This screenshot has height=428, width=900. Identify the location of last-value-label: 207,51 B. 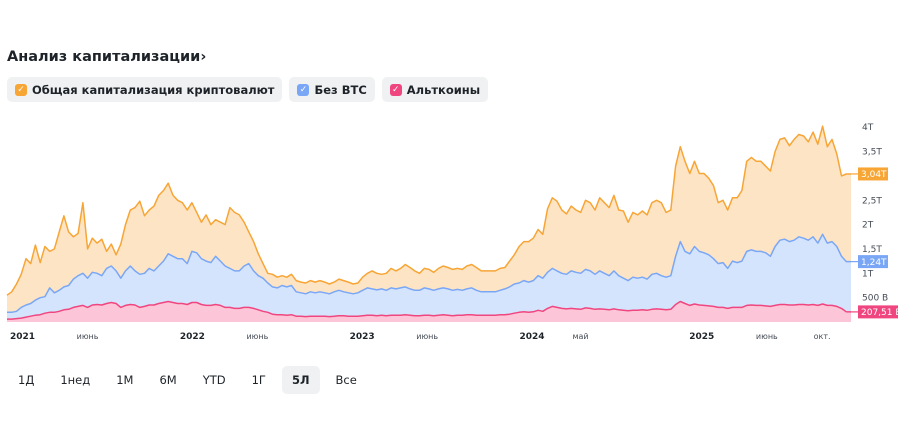
(880, 313).